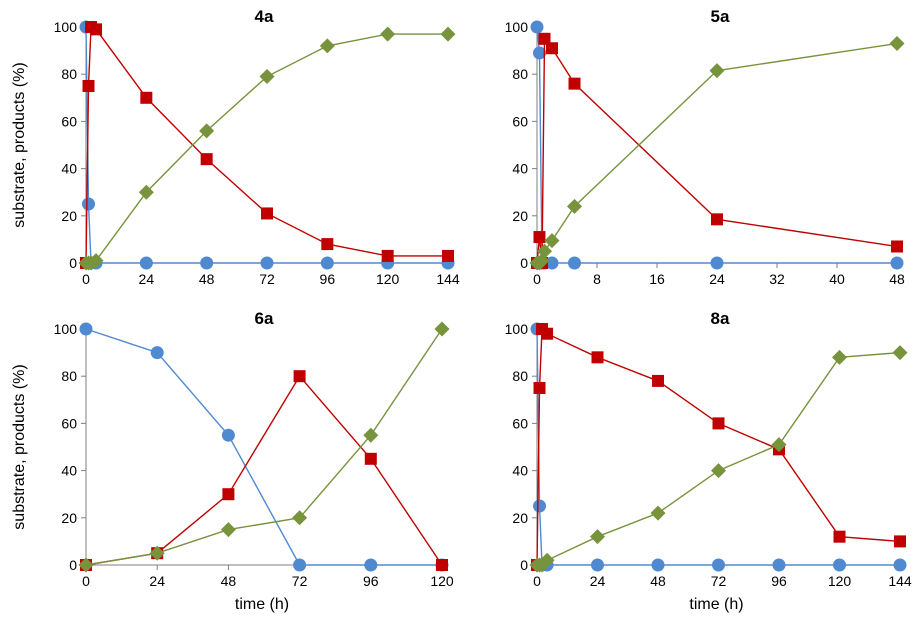 The height and width of the screenshot is (622, 917). Describe the element at coordinates (264, 470) in the screenshot. I see `series-line-square` at that location.